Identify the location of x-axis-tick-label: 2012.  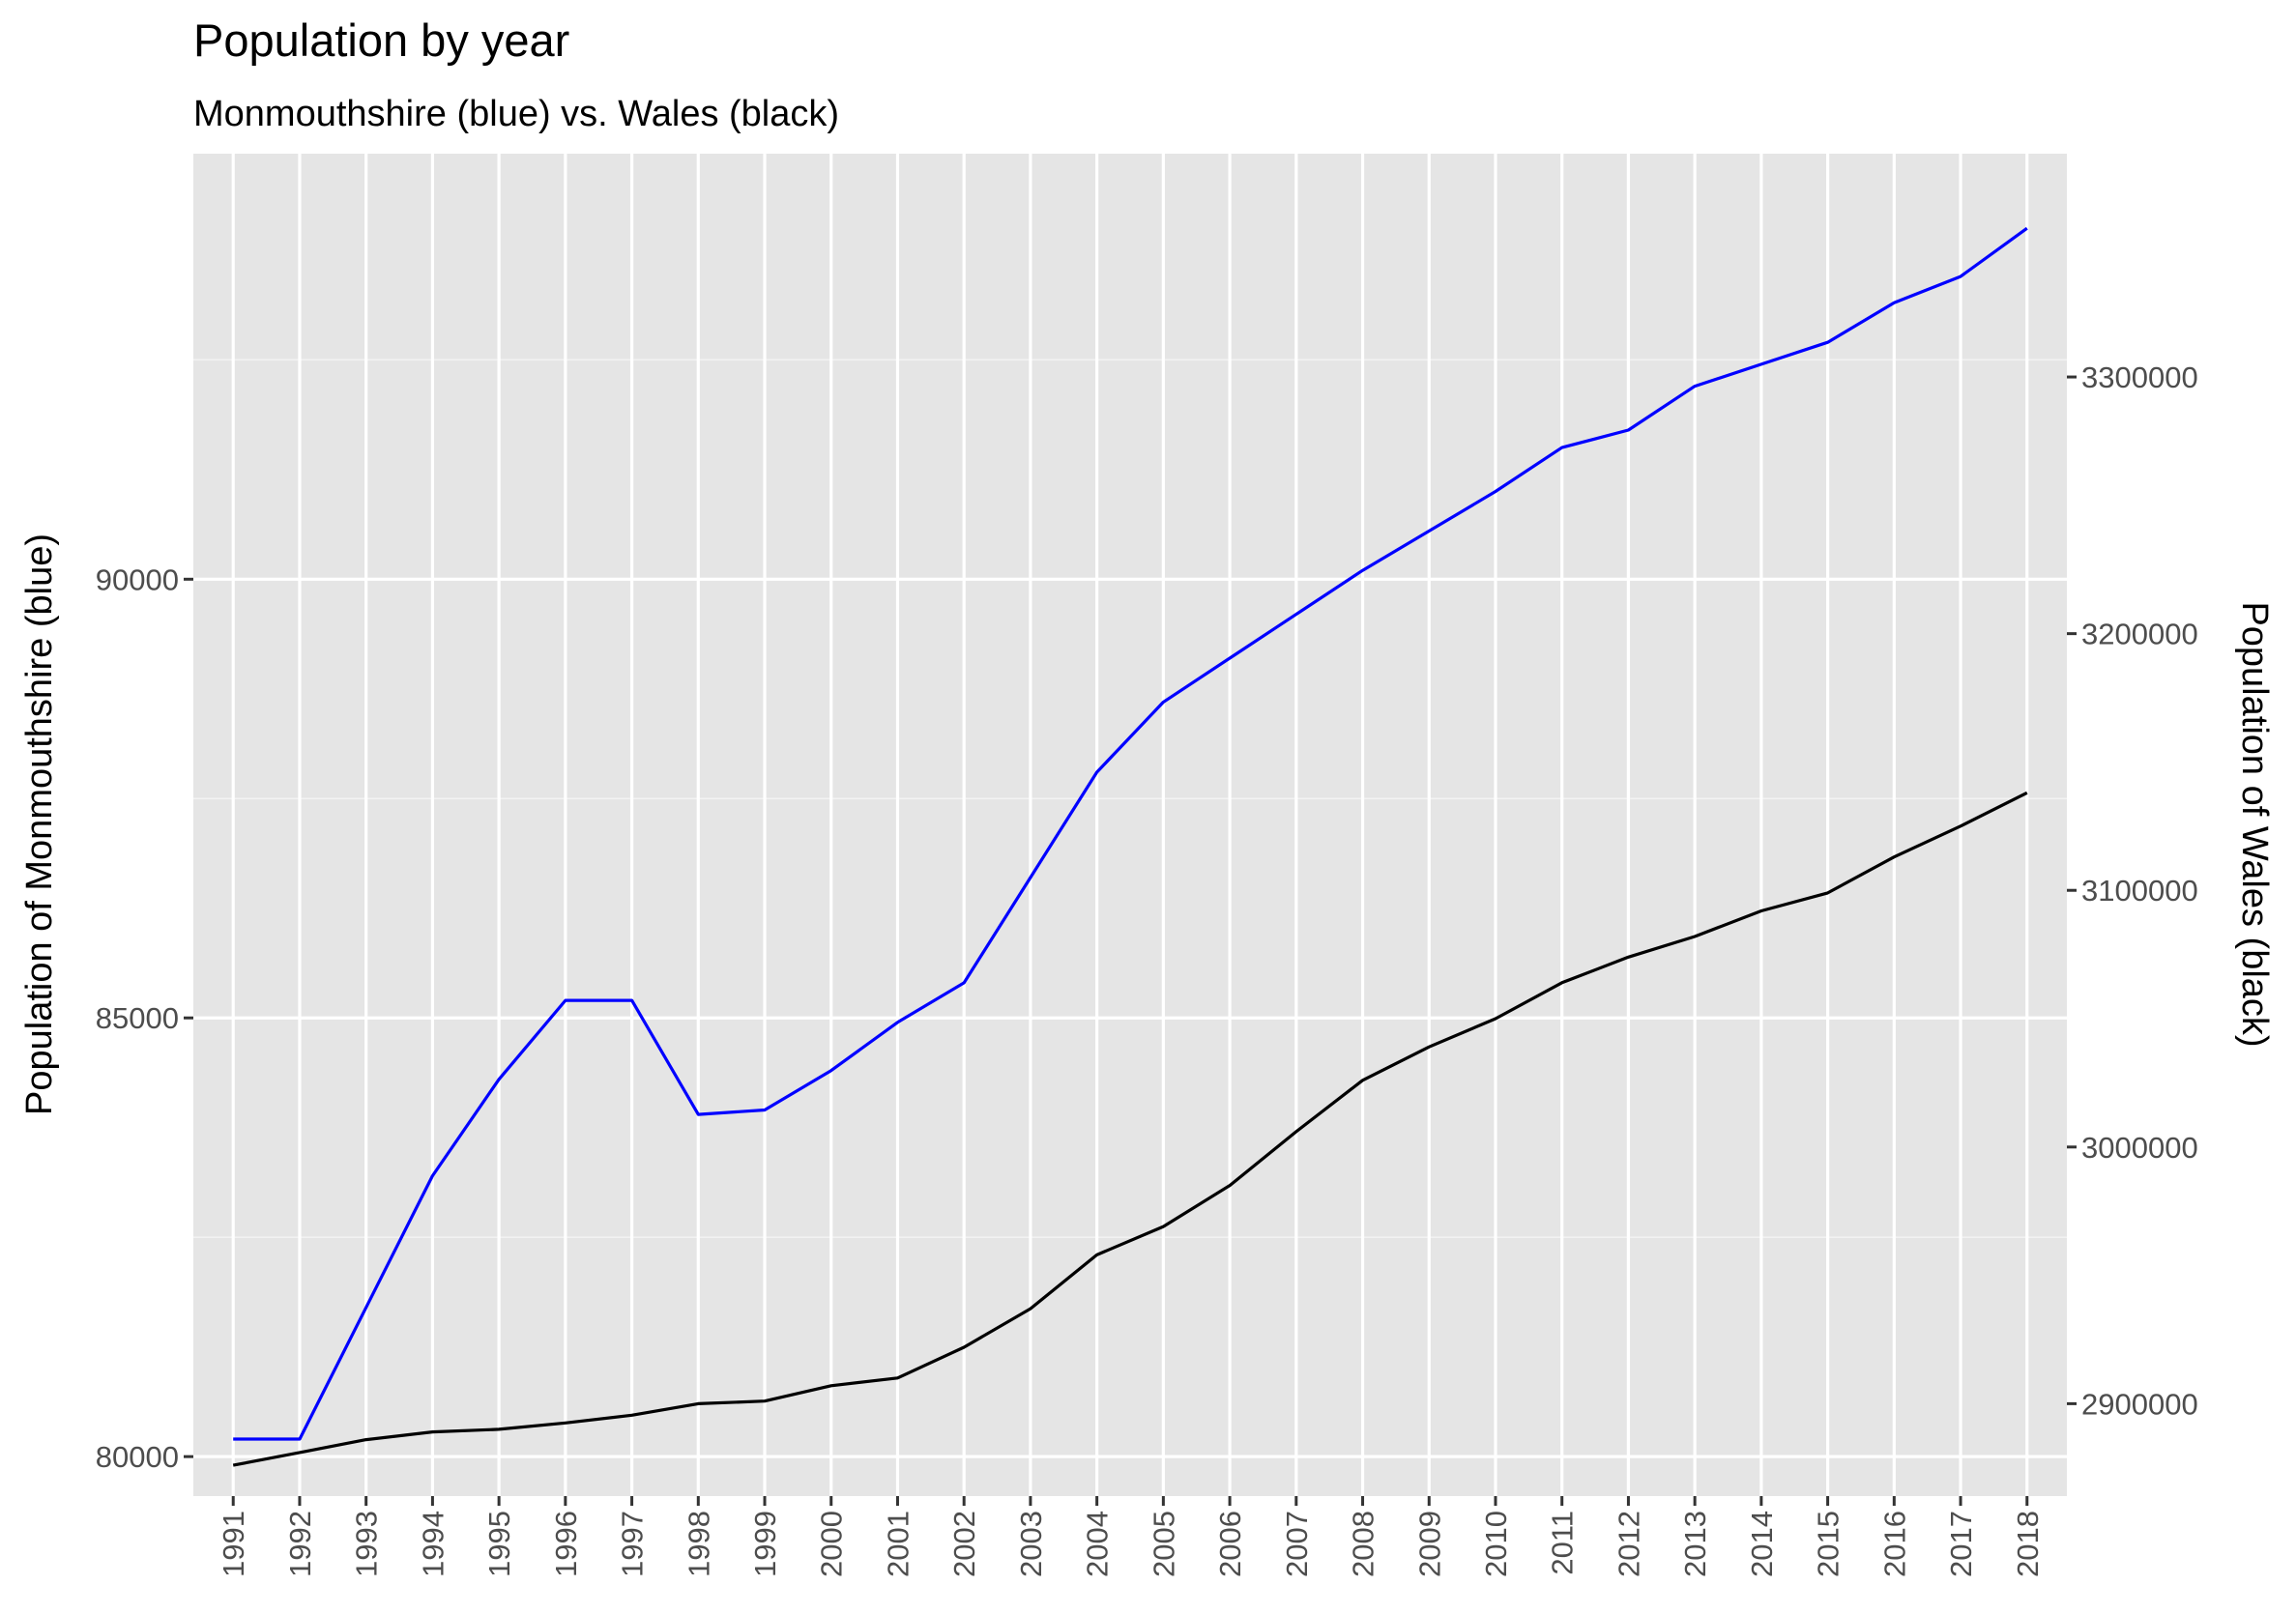
(1628, 1544).